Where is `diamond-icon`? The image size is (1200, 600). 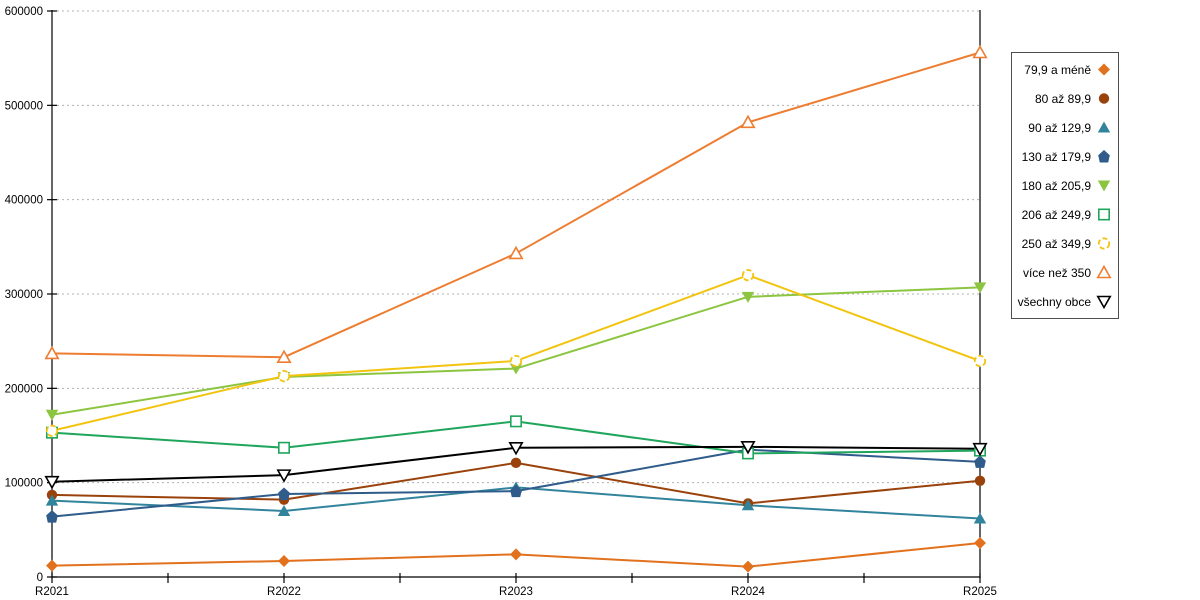
diamond-icon is located at coordinates (1104, 69).